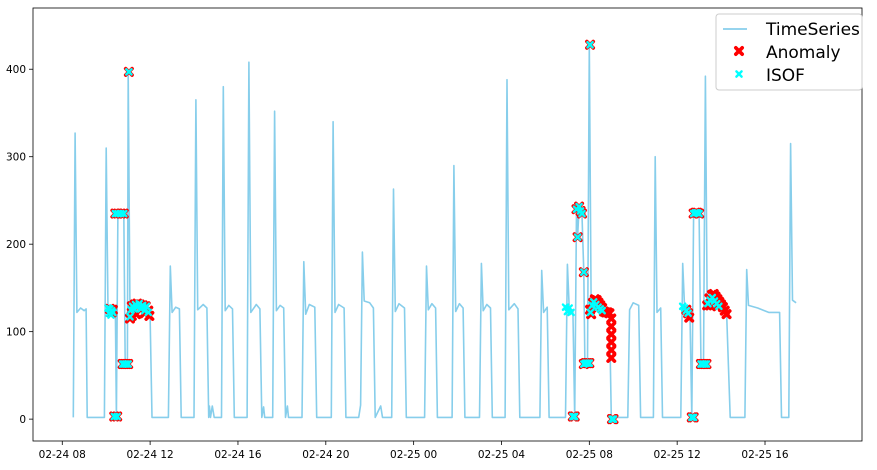  What do you see at coordinates (16, 70) in the screenshot?
I see `y-tick-label: 400` at bounding box center [16, 70].